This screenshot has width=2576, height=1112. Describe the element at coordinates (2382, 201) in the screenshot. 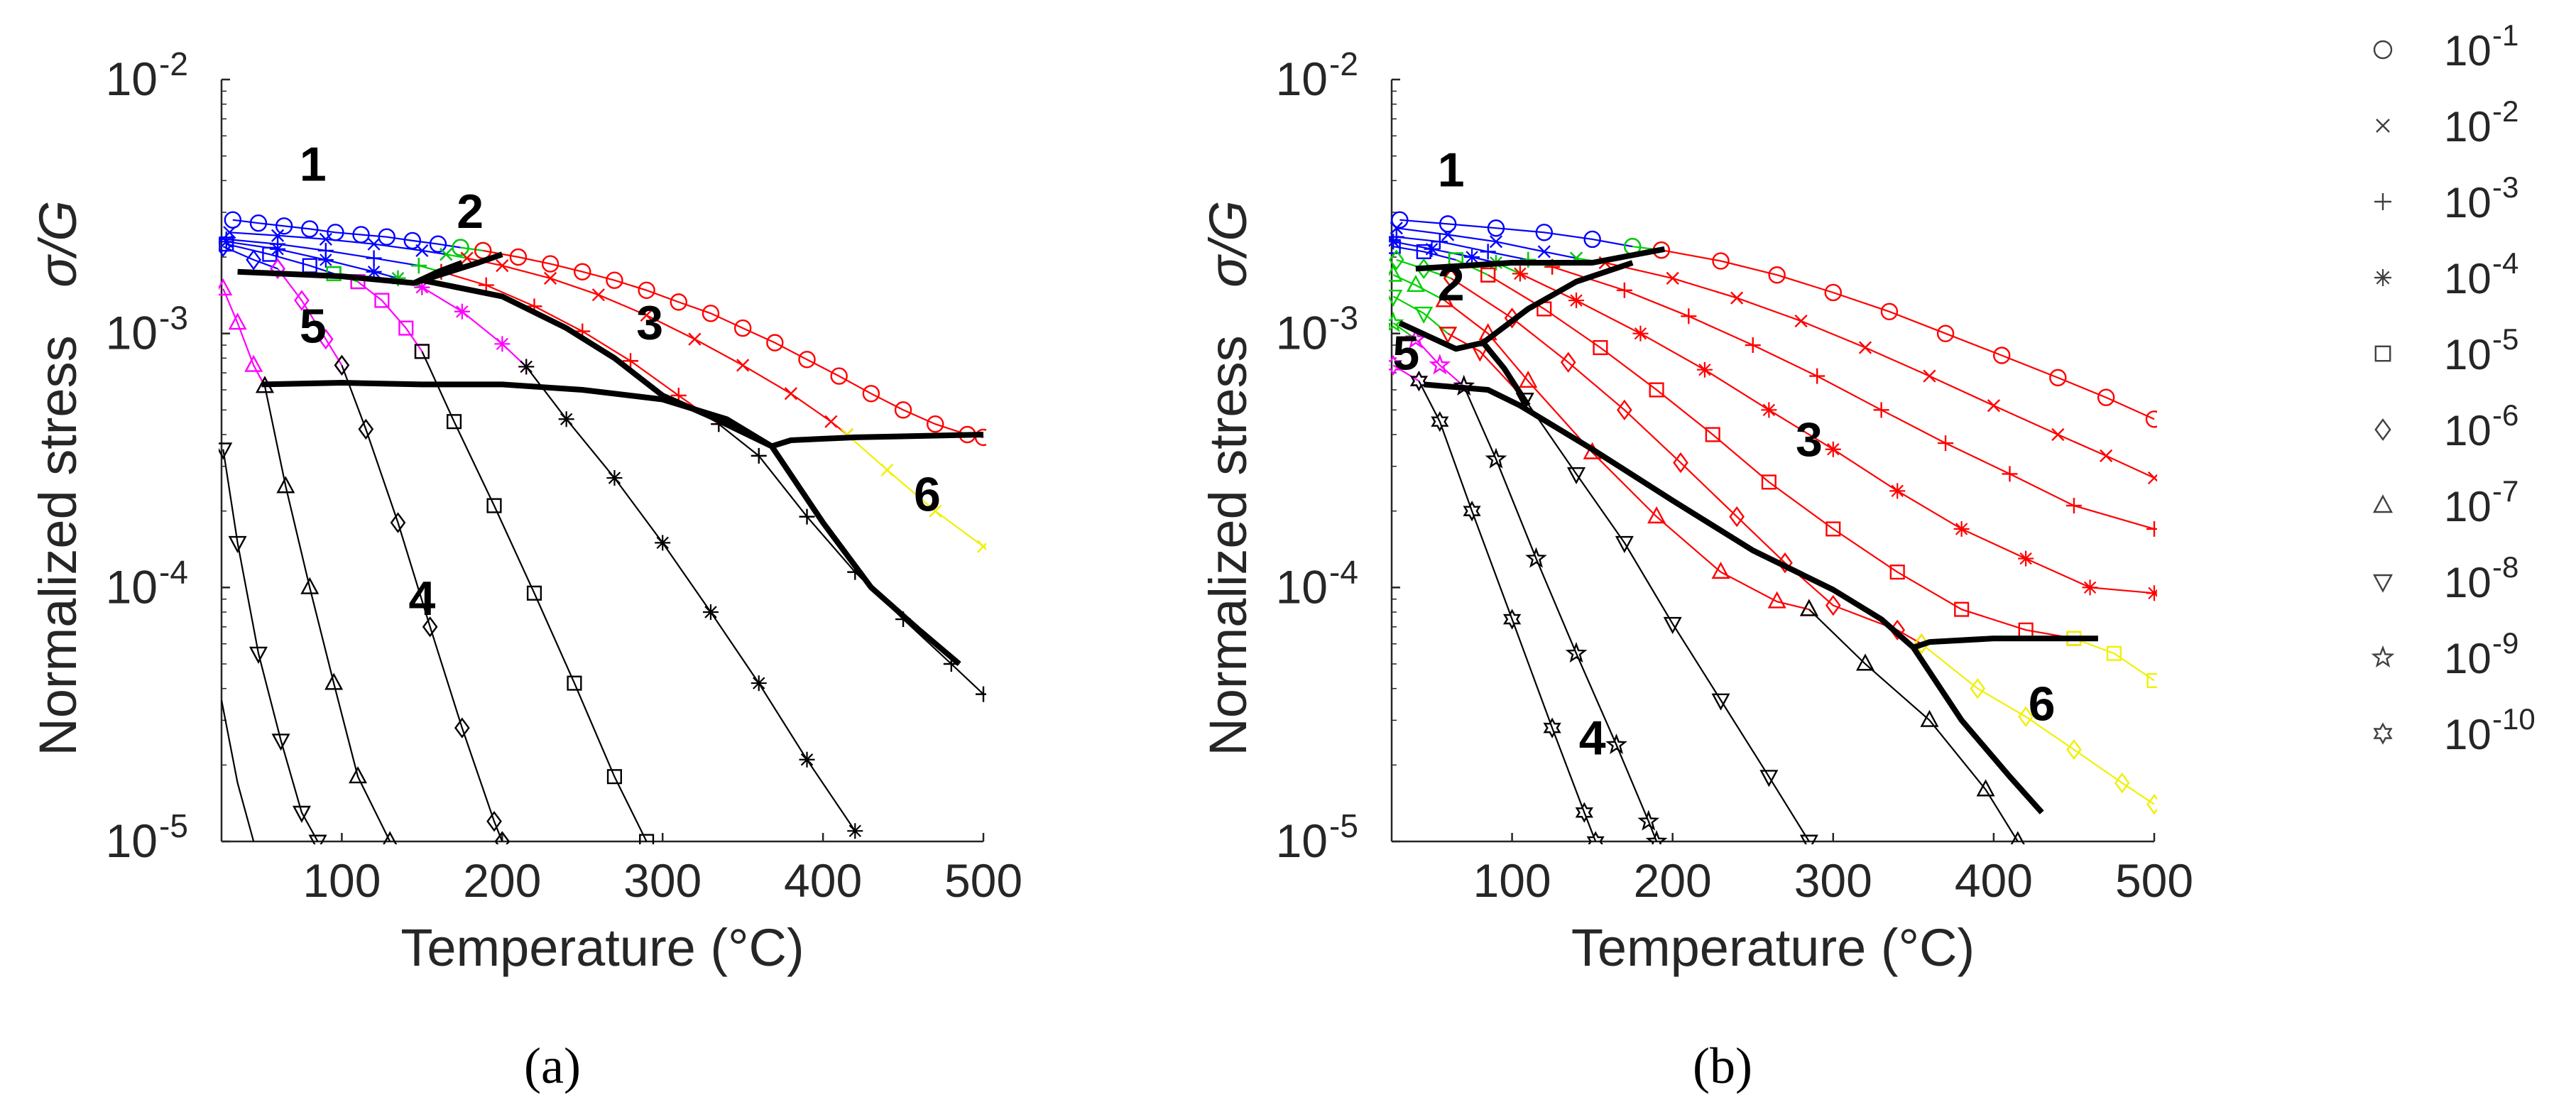

I see `legend-marker-plus` at that location.